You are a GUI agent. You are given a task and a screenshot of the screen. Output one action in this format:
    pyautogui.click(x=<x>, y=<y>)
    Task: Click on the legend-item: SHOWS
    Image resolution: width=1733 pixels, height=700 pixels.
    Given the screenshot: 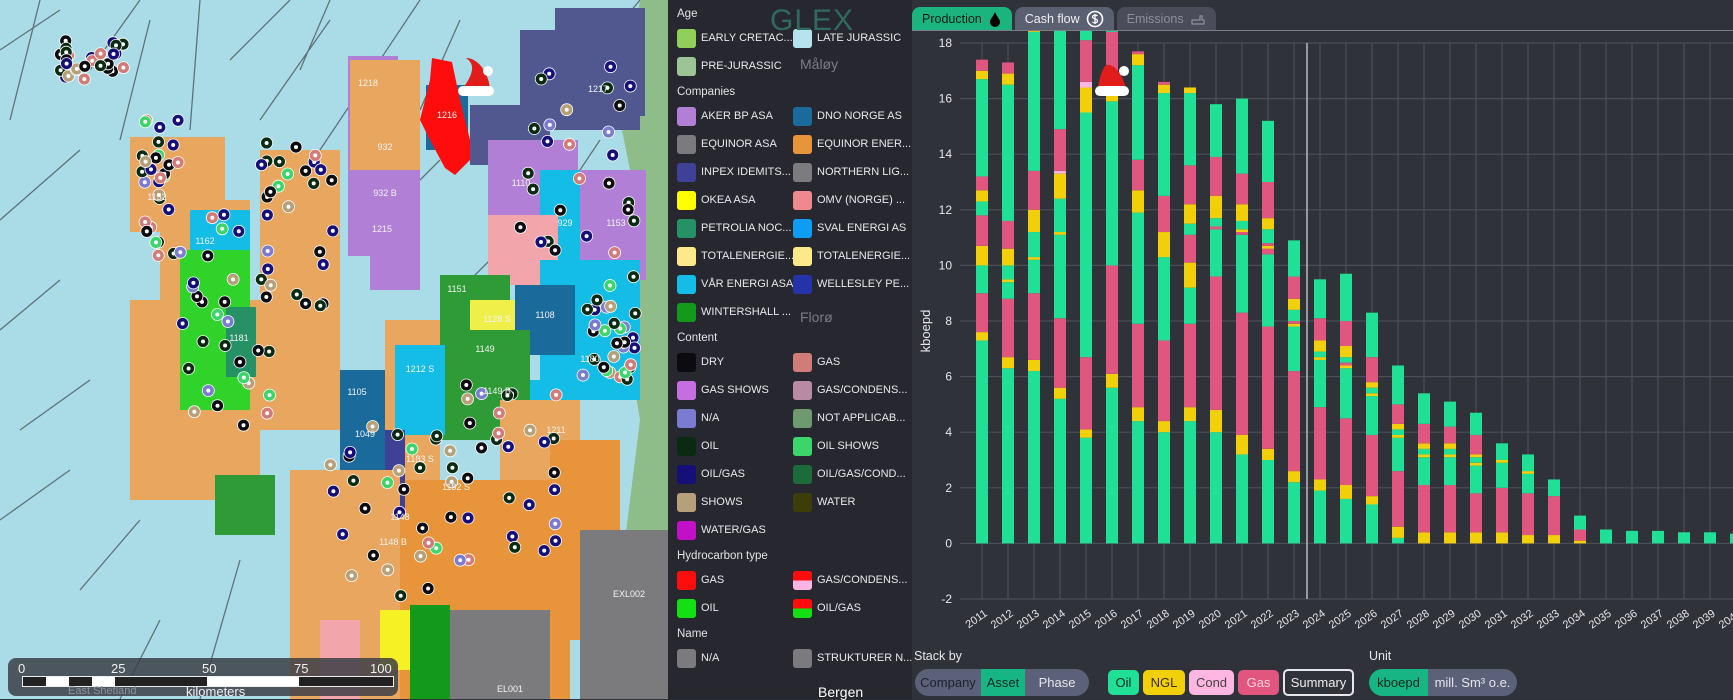 What is the action you would take?
    pyautogui.click(x=710, y=502)
    